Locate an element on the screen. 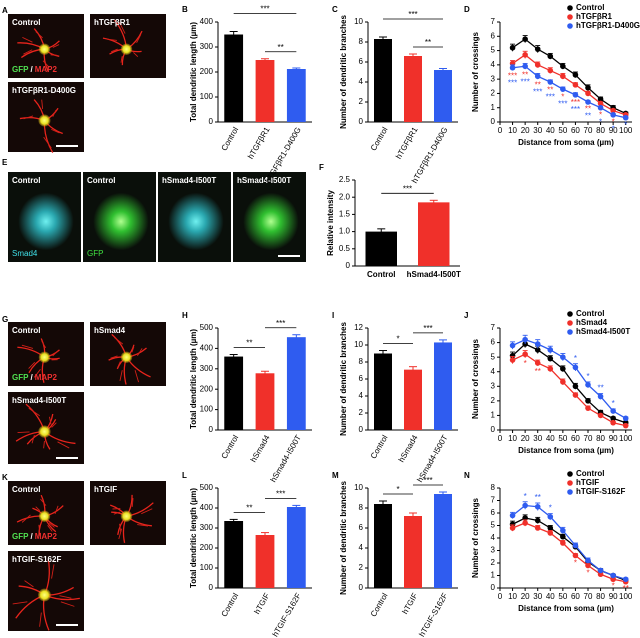 This screenshot has width=640, height=638. y-axis-label: Relative intensity is located at coordinates (330, 223).